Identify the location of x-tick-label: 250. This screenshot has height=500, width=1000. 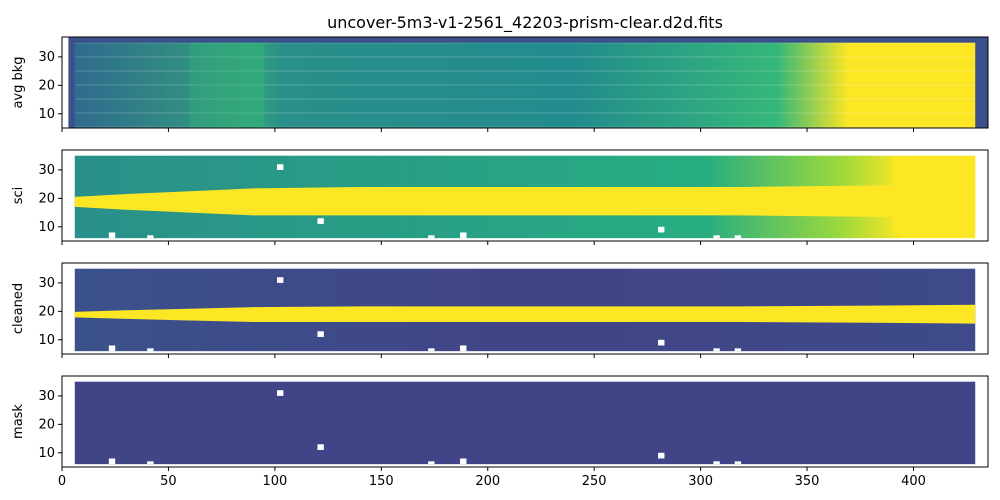
(594, 481).